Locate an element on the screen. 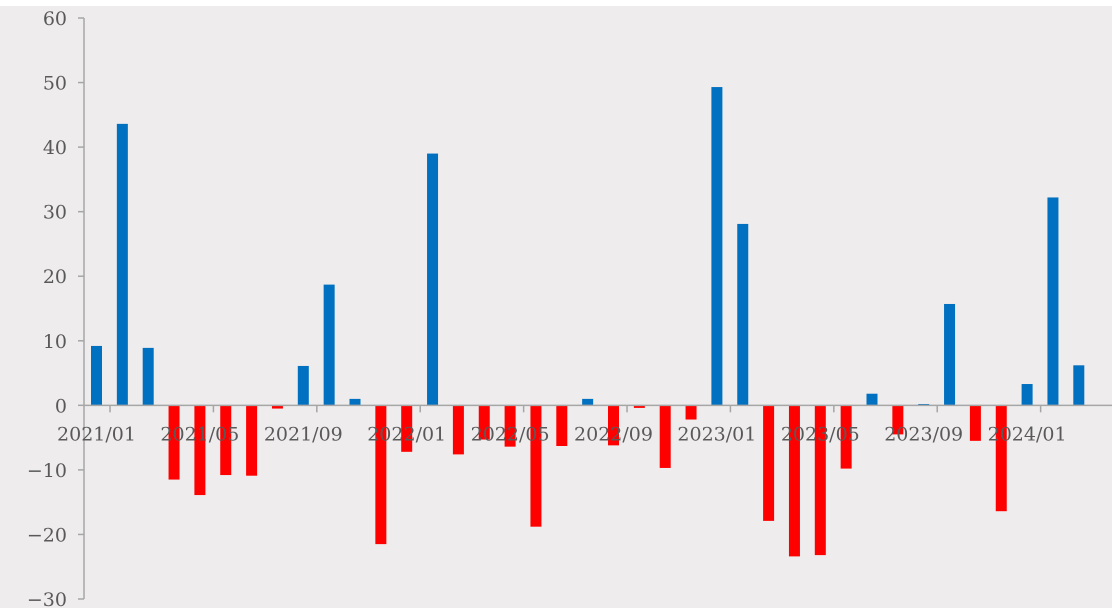 Image resolution: width=1112 pixels, height=608 pixels. y-tick-label: 60 is located at coordinates (55, 19).